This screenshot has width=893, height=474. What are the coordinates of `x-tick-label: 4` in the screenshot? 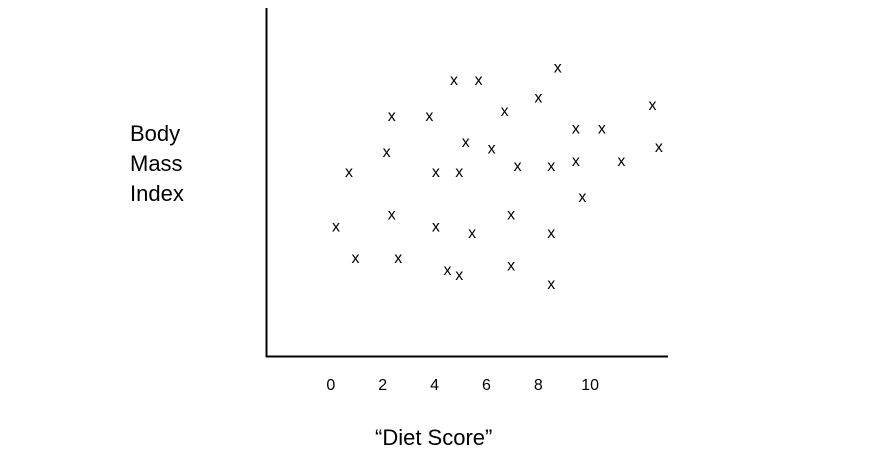 It's located at (434, 385).